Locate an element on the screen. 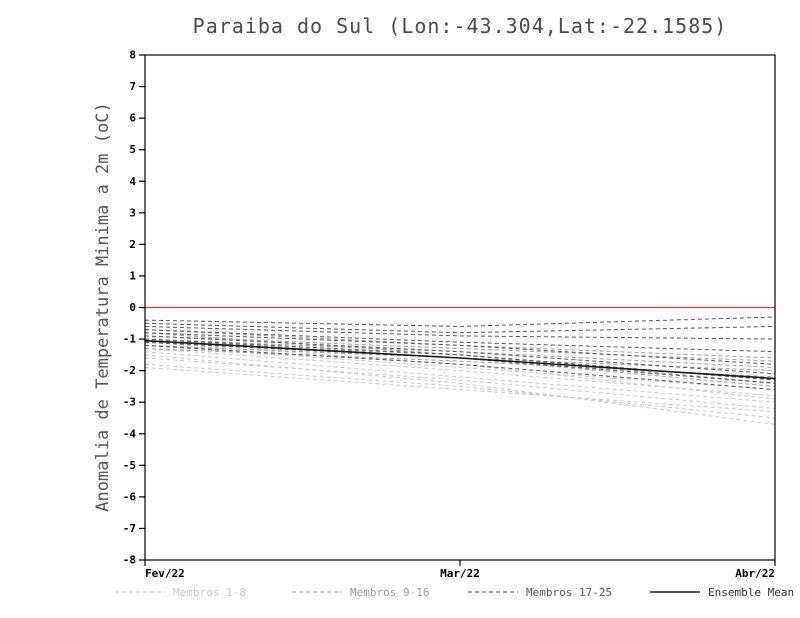 The width and height of the screenshot is (800, 618). legend-label: Membros 1-8 is located at coordinates (209, 592).